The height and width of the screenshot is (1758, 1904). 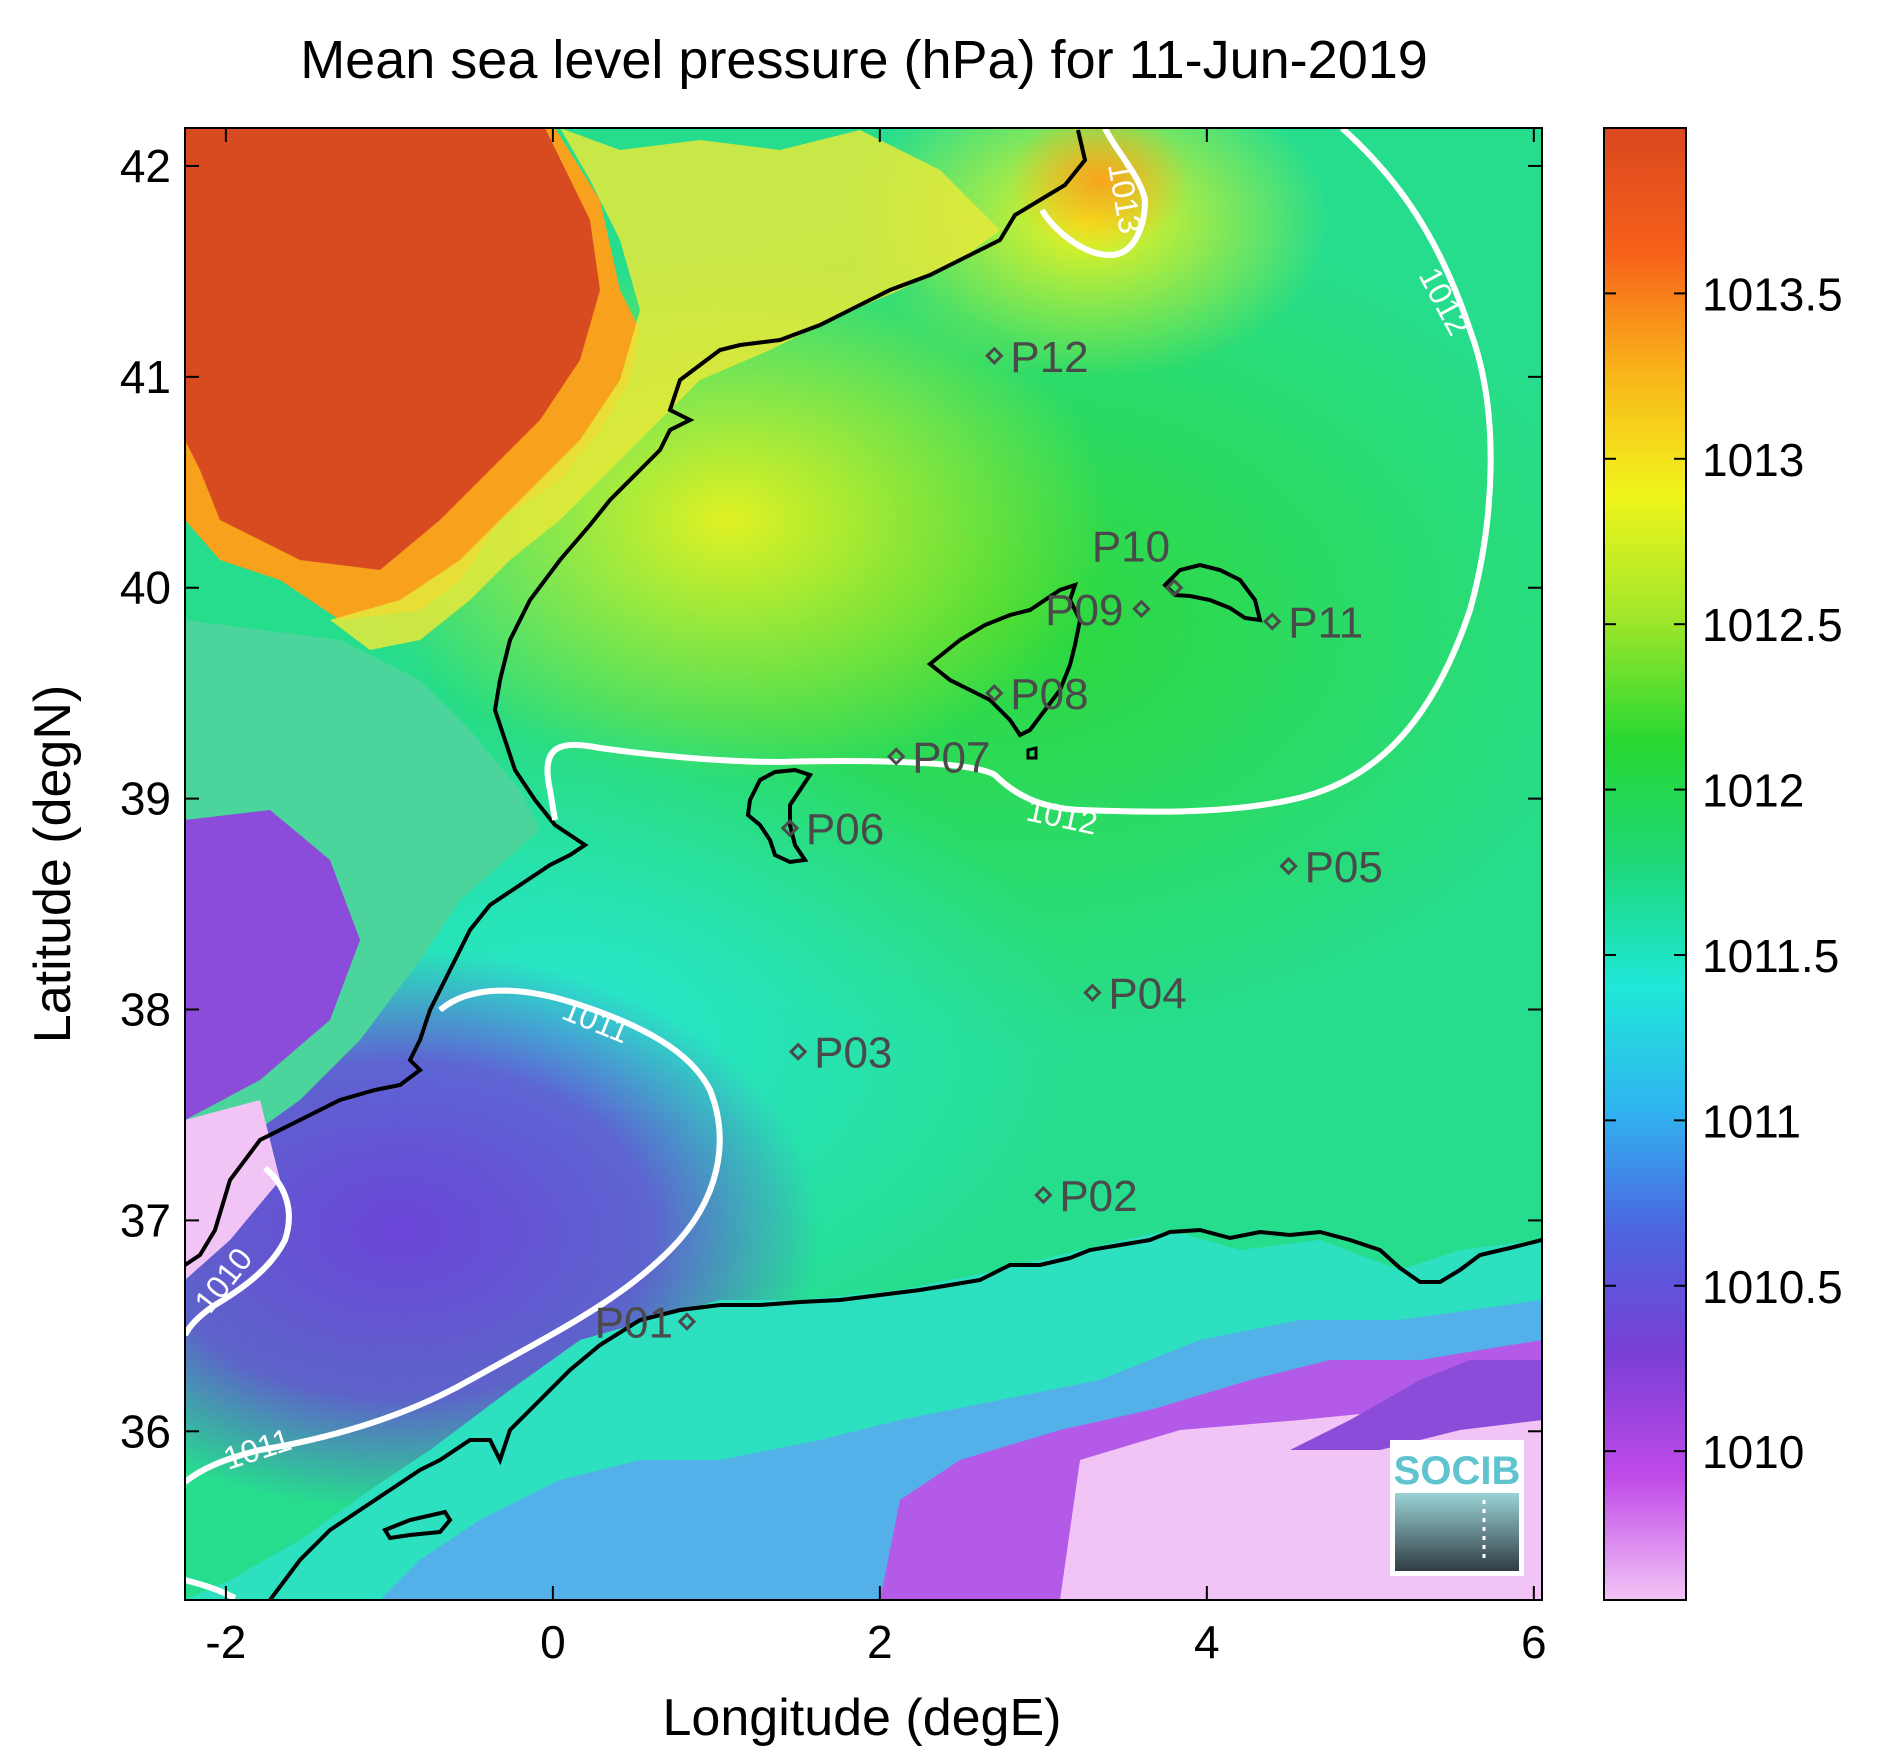 I want to click on y-tick-label: 38, so click(x=145, y=1010).